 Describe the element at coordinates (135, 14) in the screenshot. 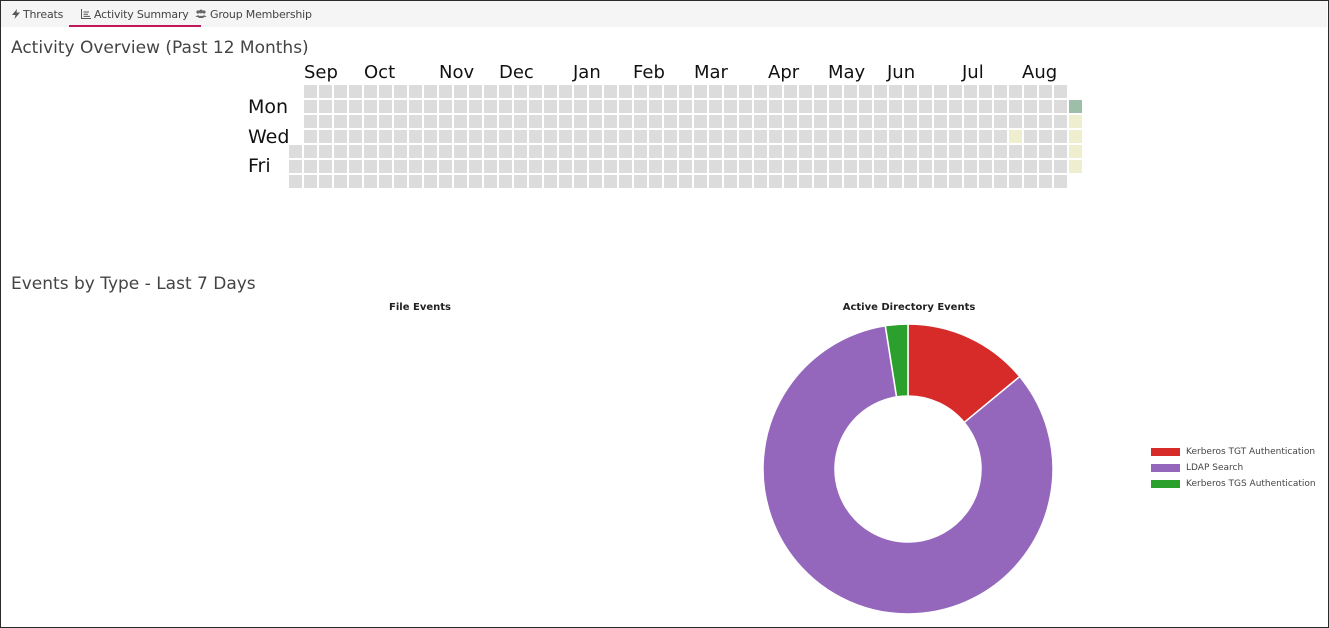

I see `tab-activity-summary: Activity Summary` at that location.